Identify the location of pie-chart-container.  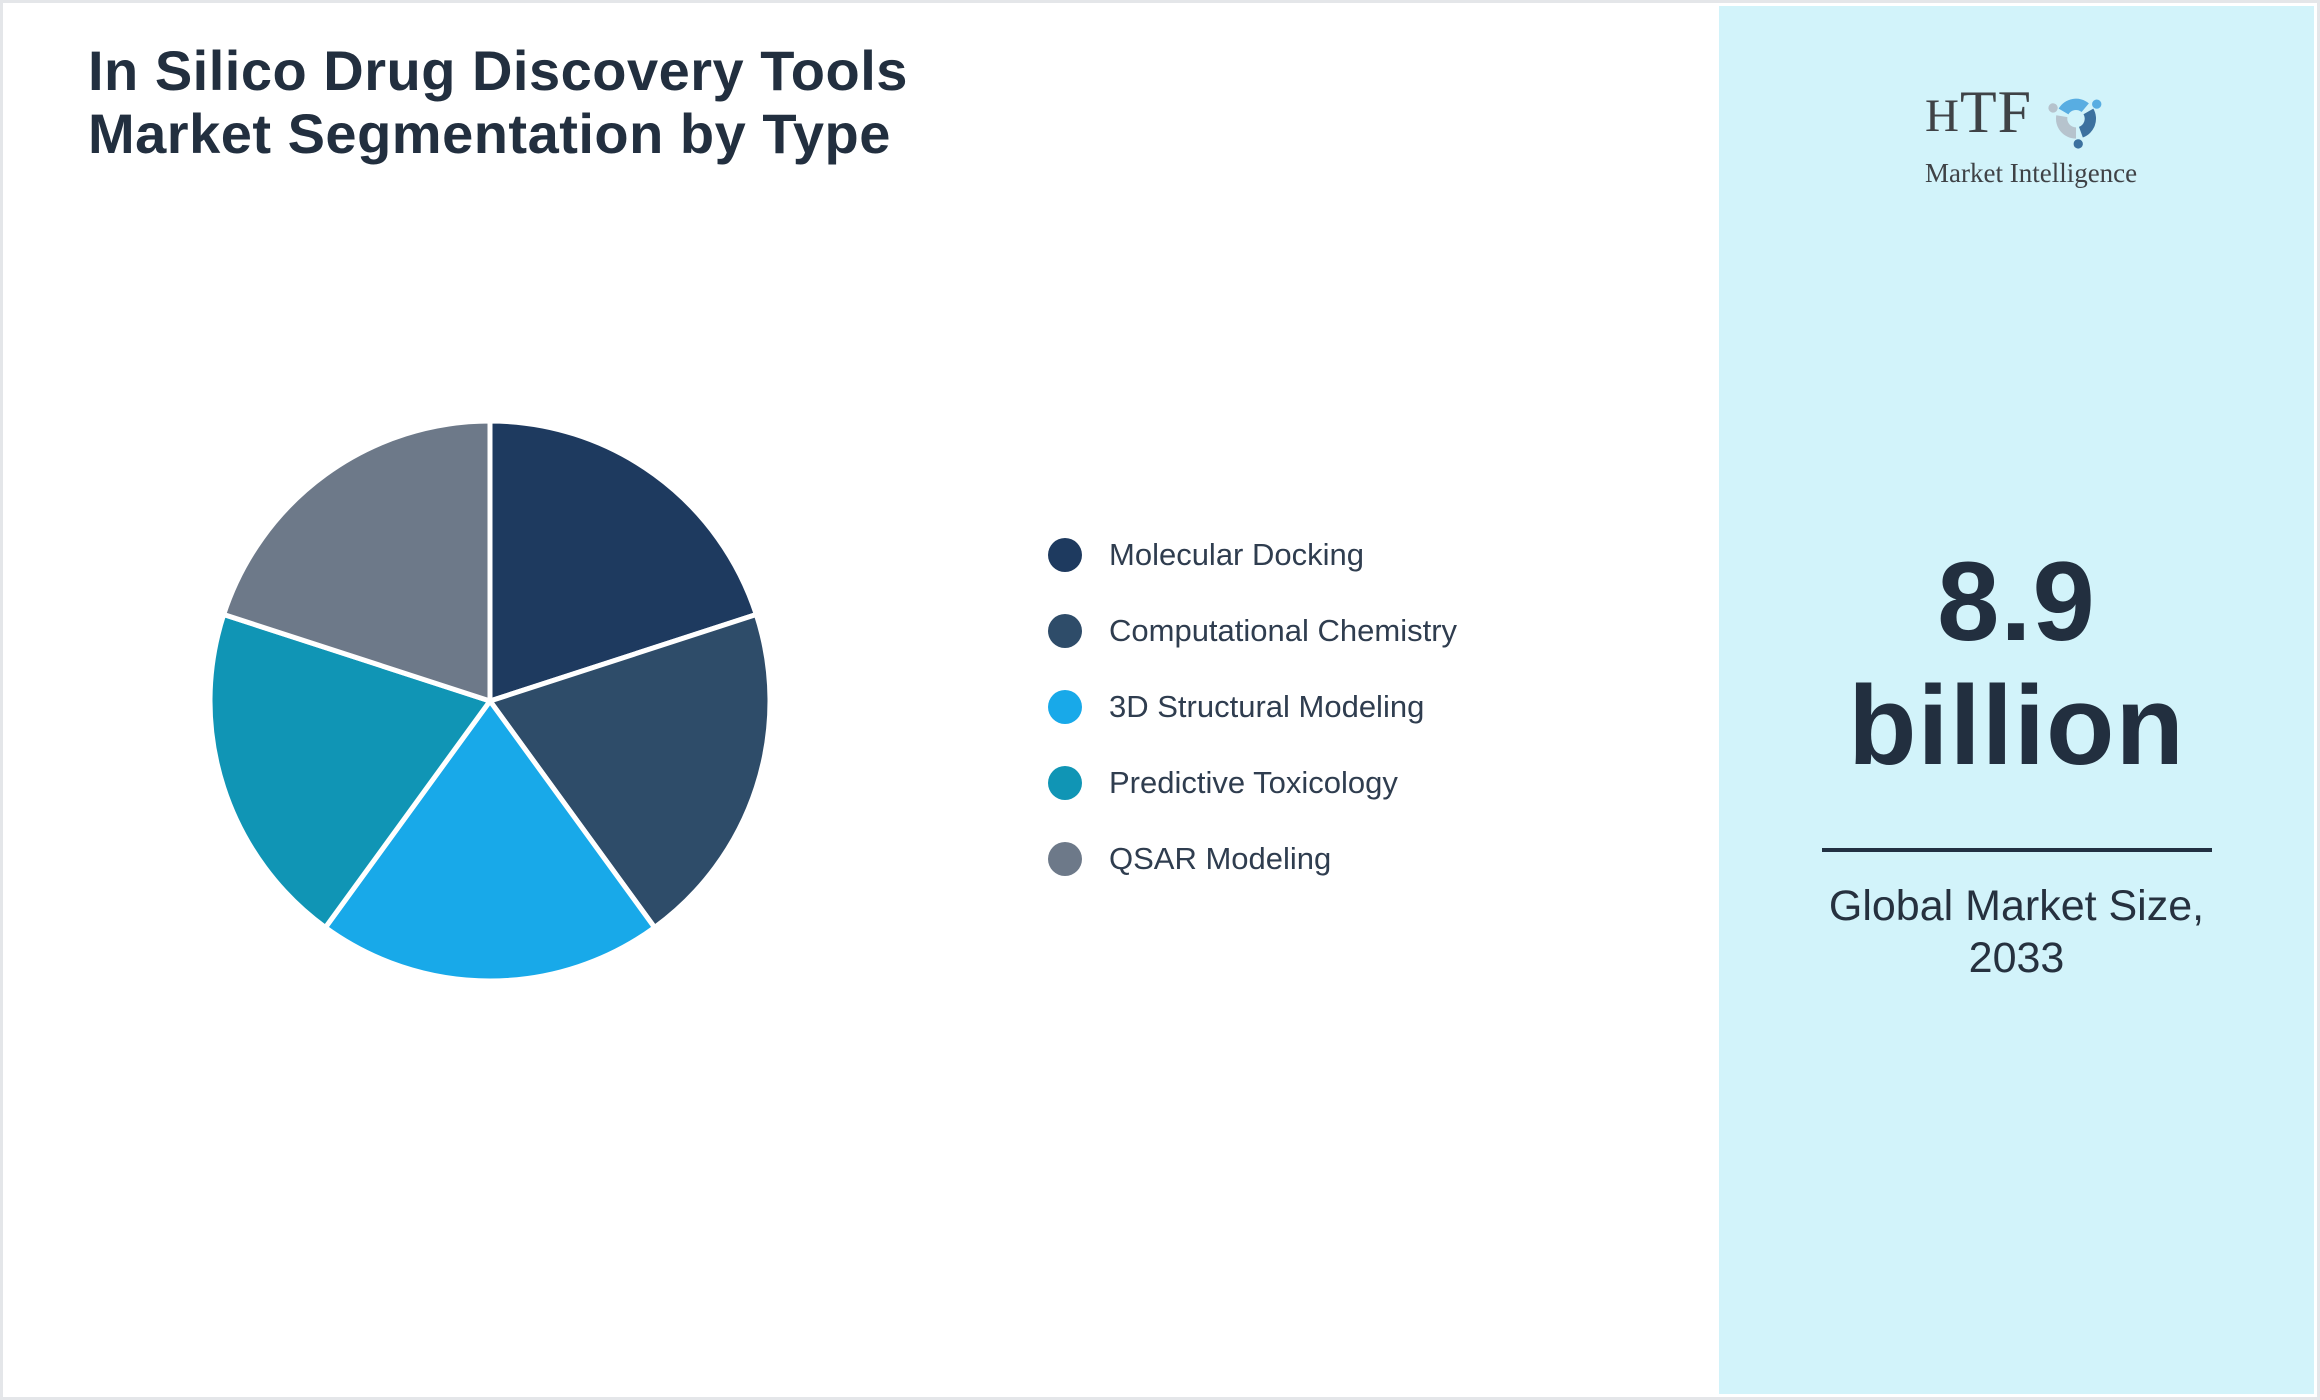
(490, 701).